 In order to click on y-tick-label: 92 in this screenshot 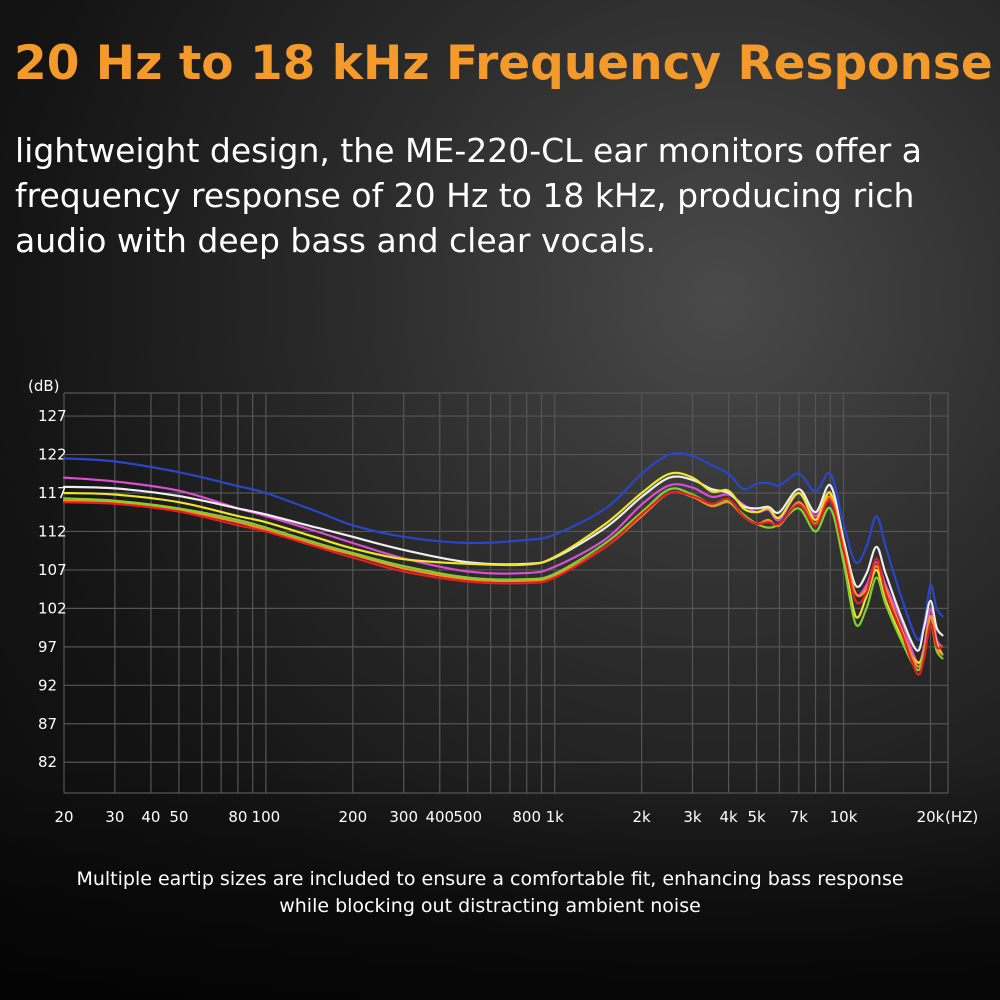, I will do `click(47, 685)`.